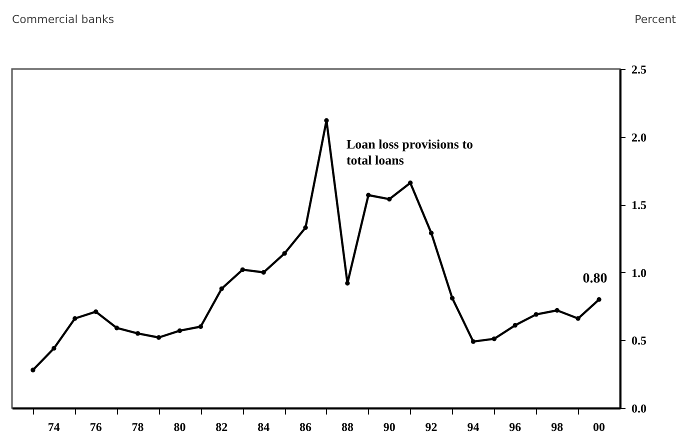 This screenshot has height=442, width=678. Describe the element at coordinates (264, 427) in the screenshot. I see `x-tick-label: 84` at that location.